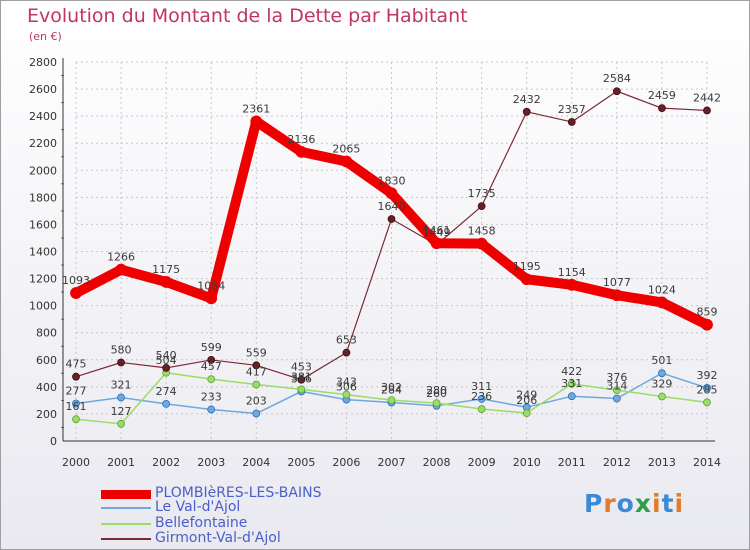 The width and height of the screenshot is (750, 550). I want to click on data-label: 249, so click(526, 394).